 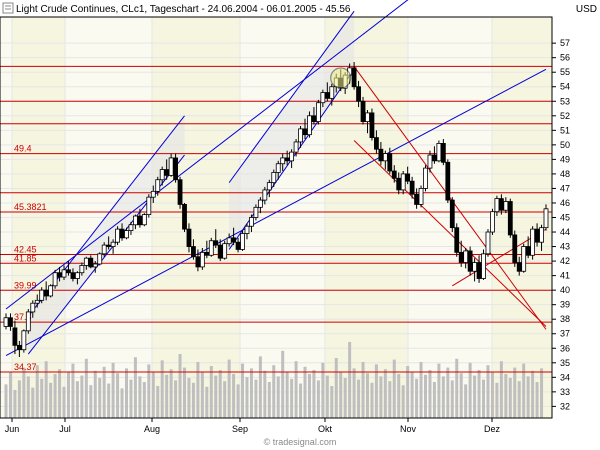 I want to click on y-tick-label: 32, so click(x=565, y=406).